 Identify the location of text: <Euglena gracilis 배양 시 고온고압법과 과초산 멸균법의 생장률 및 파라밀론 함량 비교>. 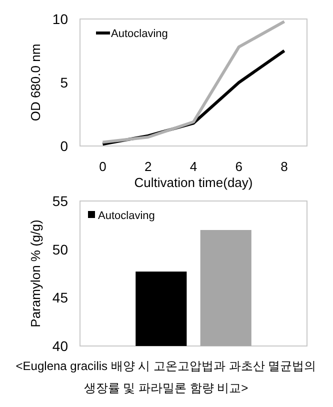
(166, 377).